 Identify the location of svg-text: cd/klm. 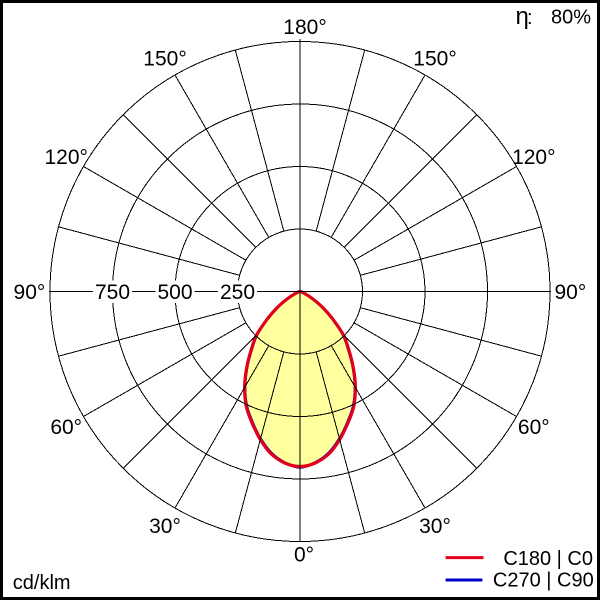
(42, 583).